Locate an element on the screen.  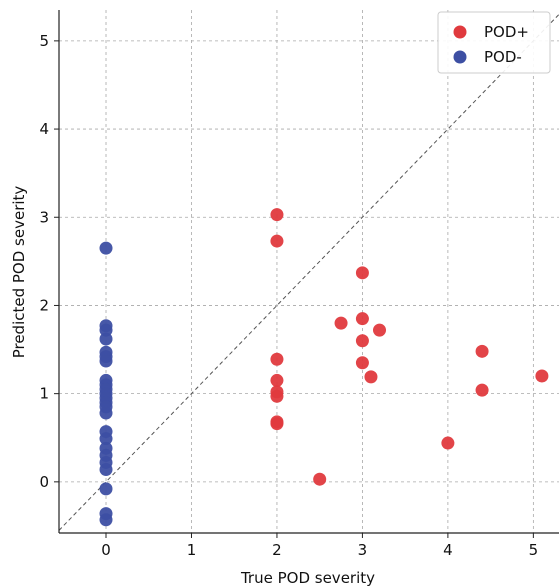
x-tick-label: 5 is located at coordinates (534, 550).